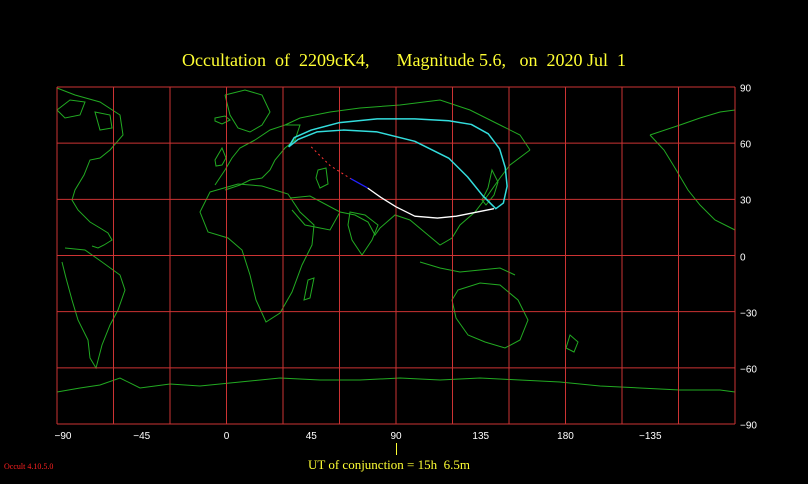 The width and height of the screenshot is (808, 484). I want to click on coast-na-west, so click(692, 182).